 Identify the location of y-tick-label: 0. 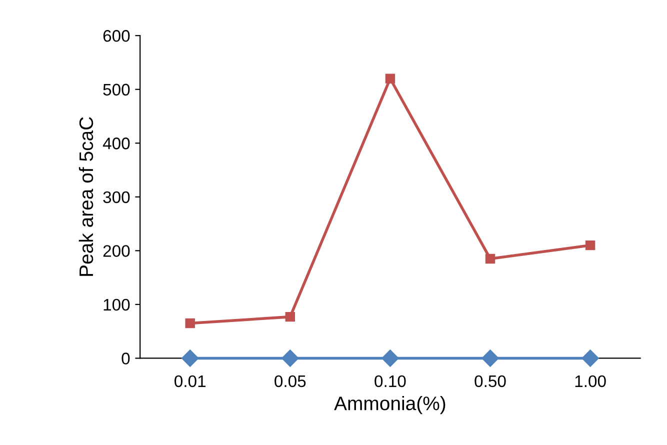
(126, 358).